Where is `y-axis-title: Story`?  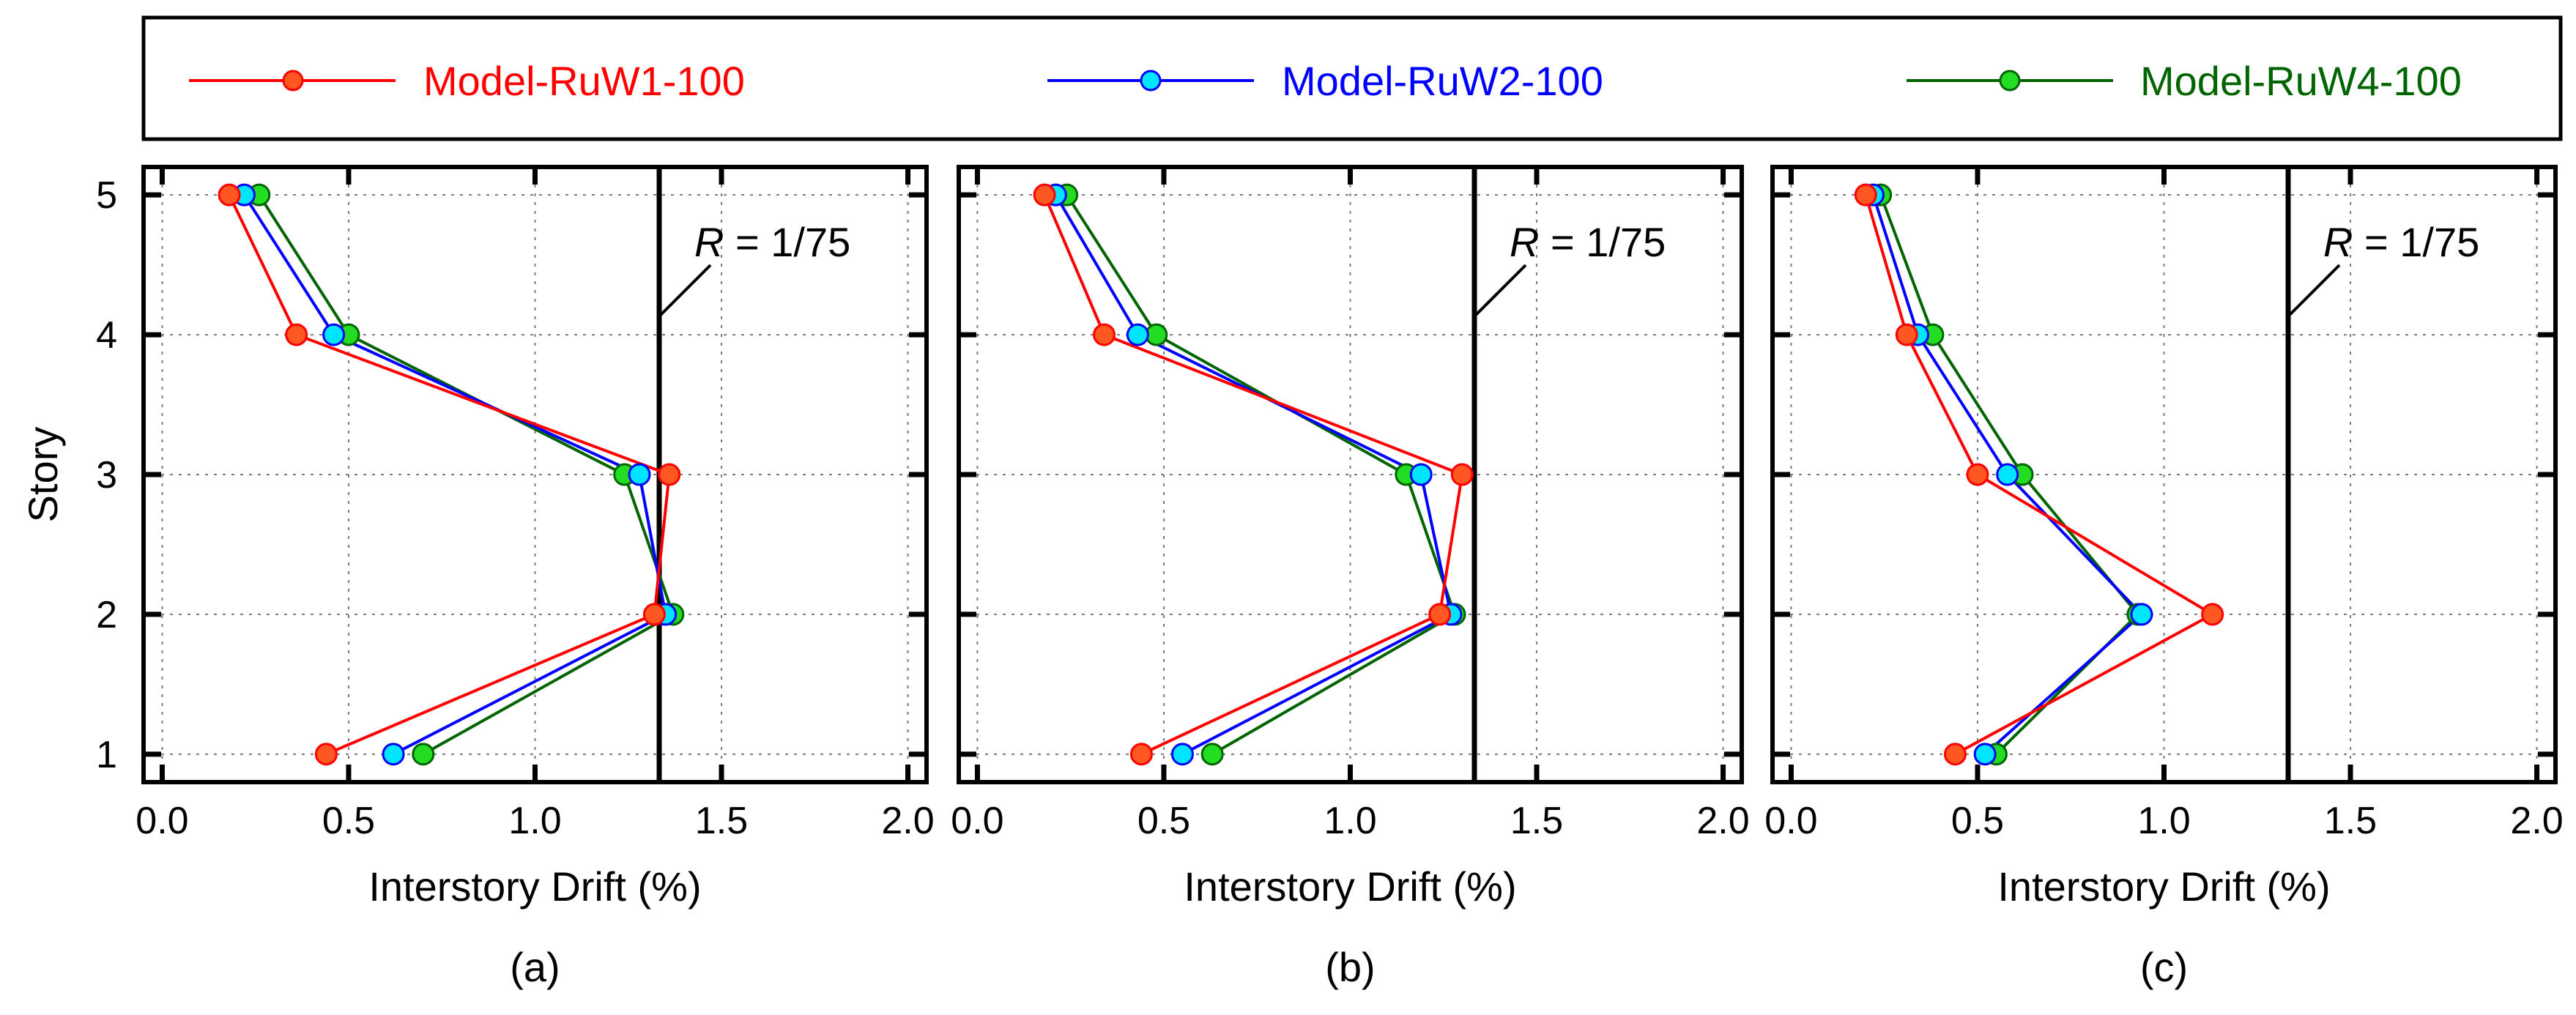
y-axis-title: Story is located at coordinates (43, 475).